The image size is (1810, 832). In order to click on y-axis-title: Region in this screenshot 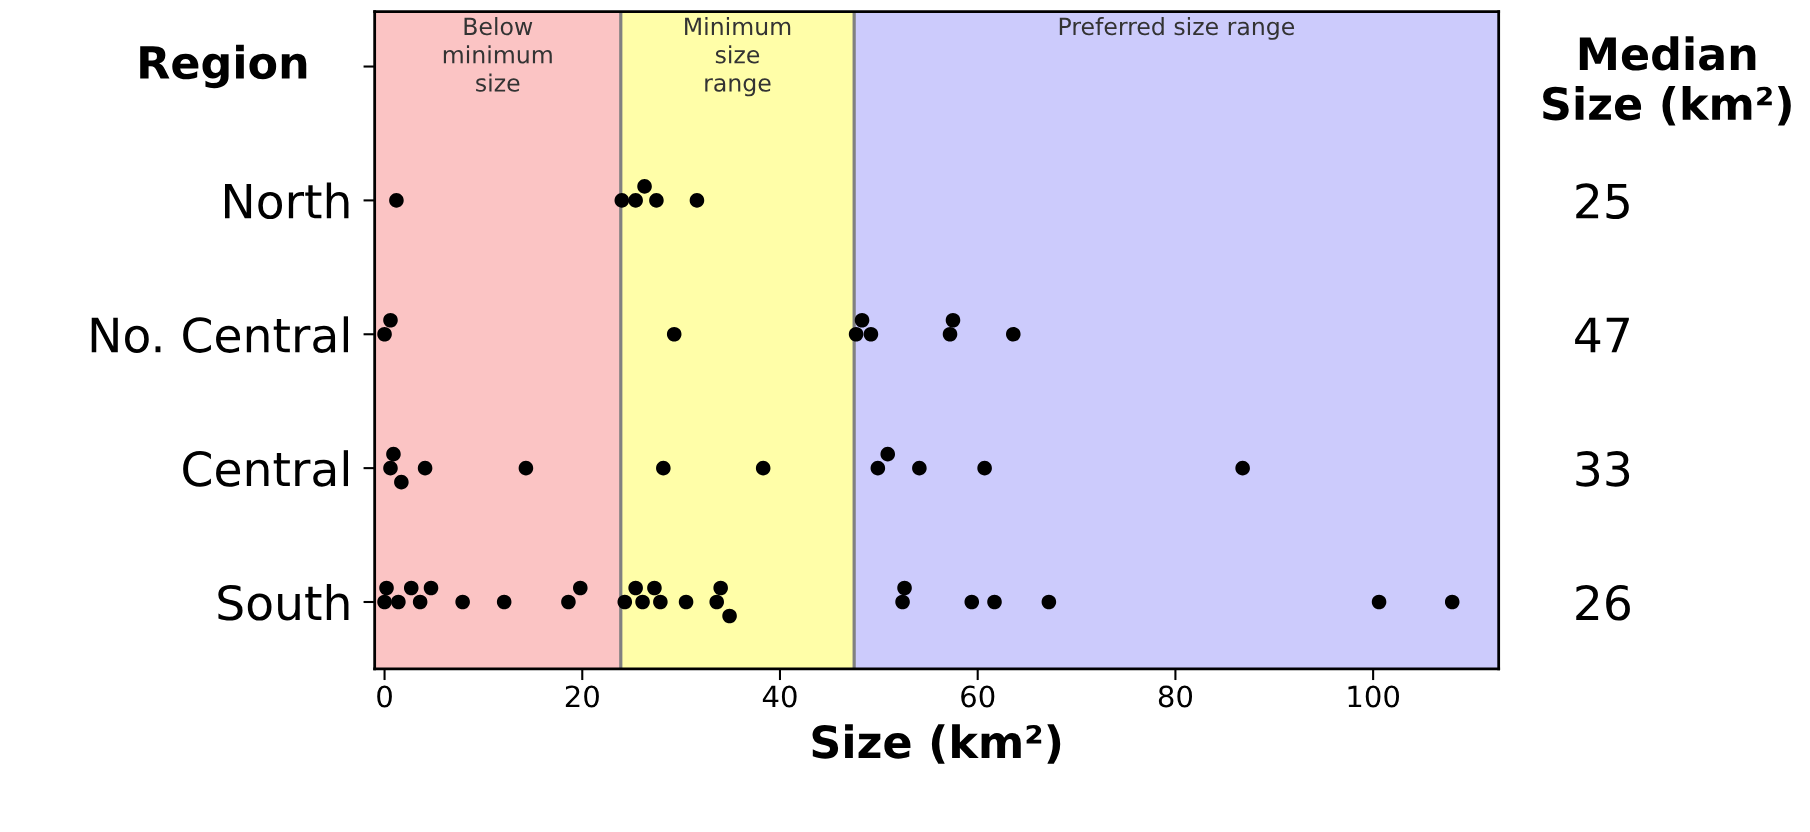, I will do `click(223, 66)`.